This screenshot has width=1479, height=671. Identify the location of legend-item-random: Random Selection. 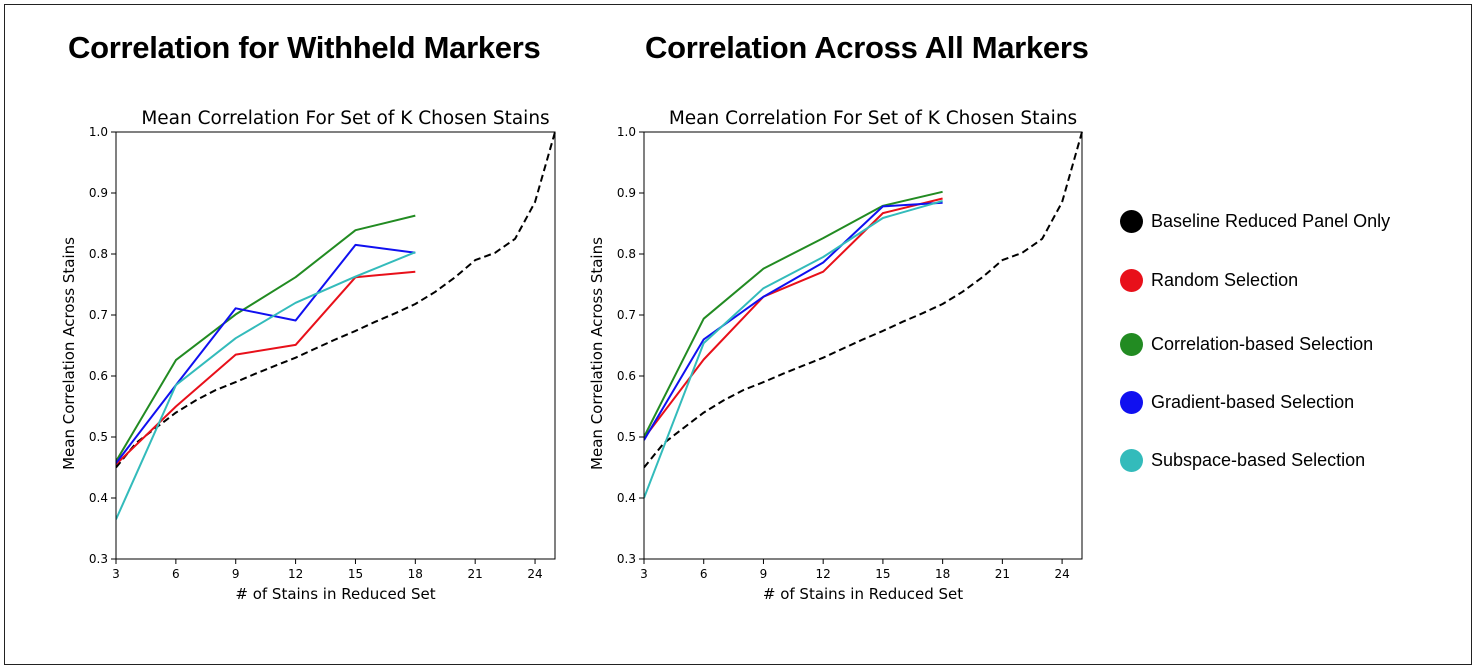
(1209, 280).